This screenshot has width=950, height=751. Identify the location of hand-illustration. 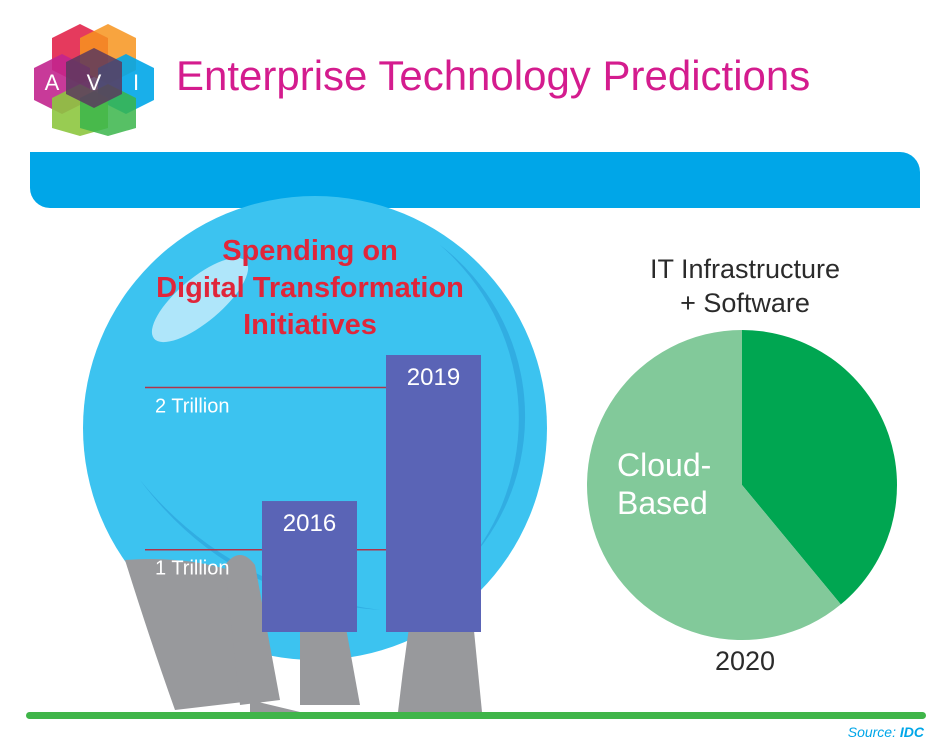
(303, 633).